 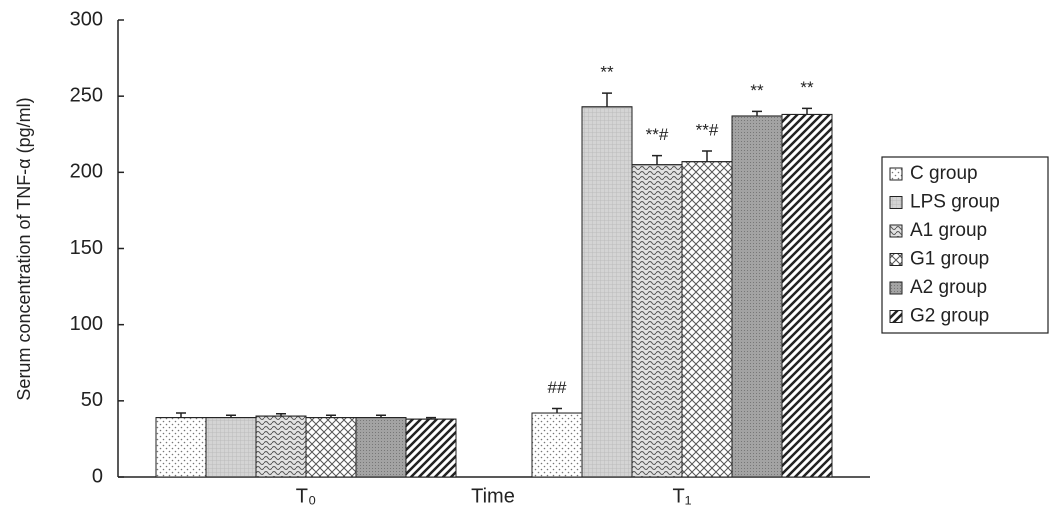 What do you see at coordinates (944, 173) in the screenshot?
I see `legend-label: C group` at bounding box center [944, 173].